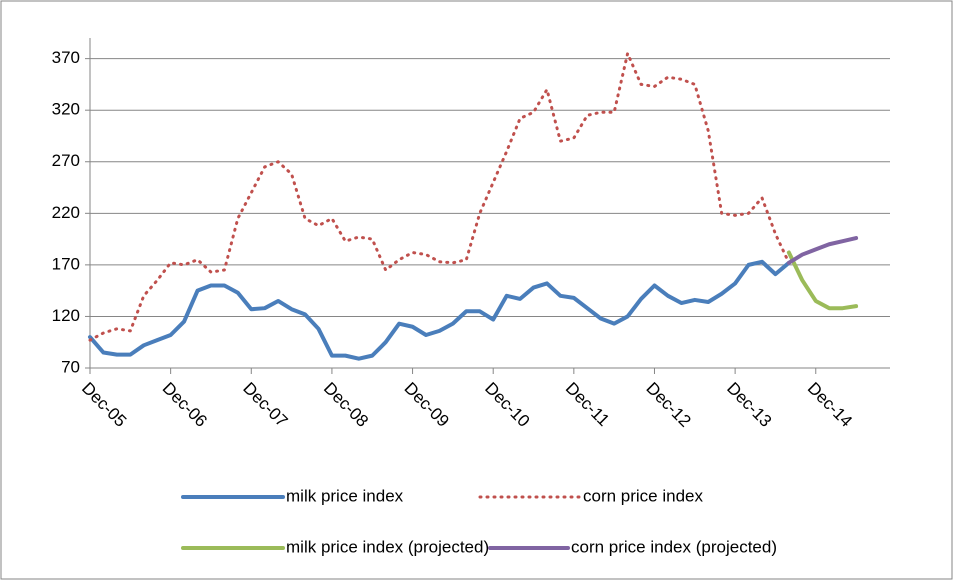 This screenshot has width=954, height=586. I want to click on legend-label: corn price index (projected), so click(674, 546).